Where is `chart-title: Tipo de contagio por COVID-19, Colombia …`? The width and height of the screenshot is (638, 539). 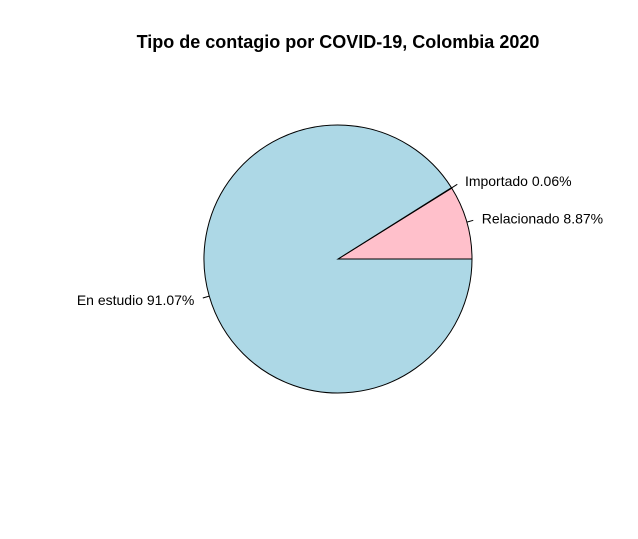 chart-title: Tipo de contagio por COVID-19, Colombia … is located at coordinates (338, 42).